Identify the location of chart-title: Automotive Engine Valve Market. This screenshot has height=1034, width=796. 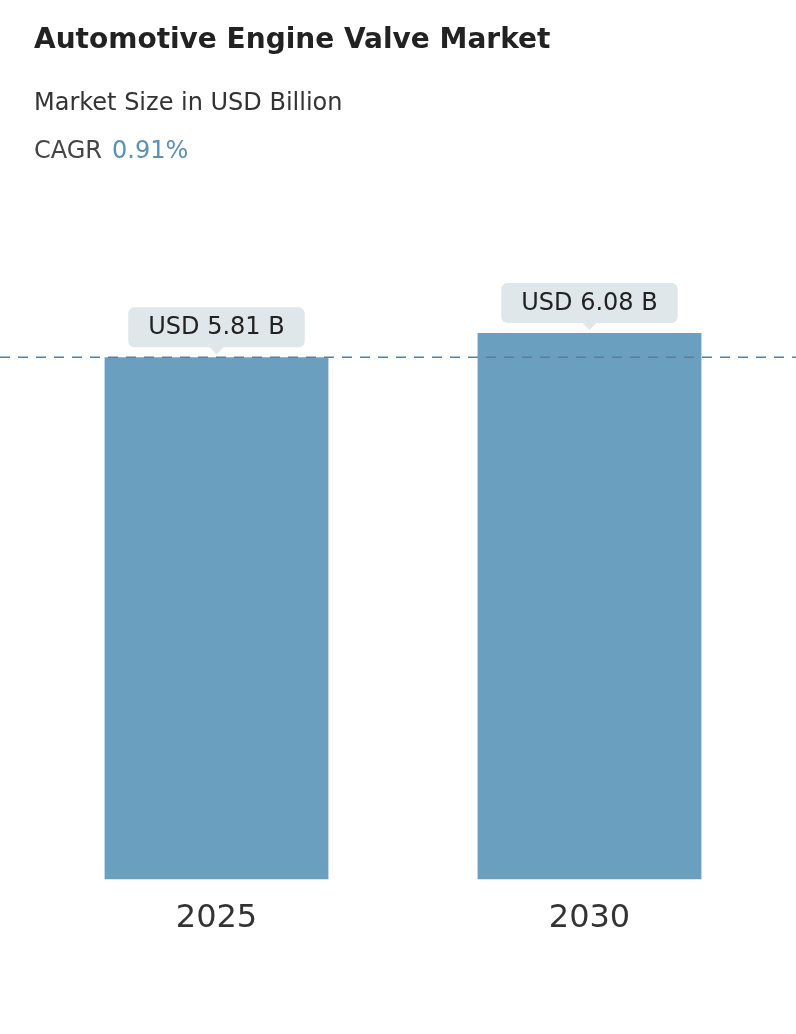
(292, 38).